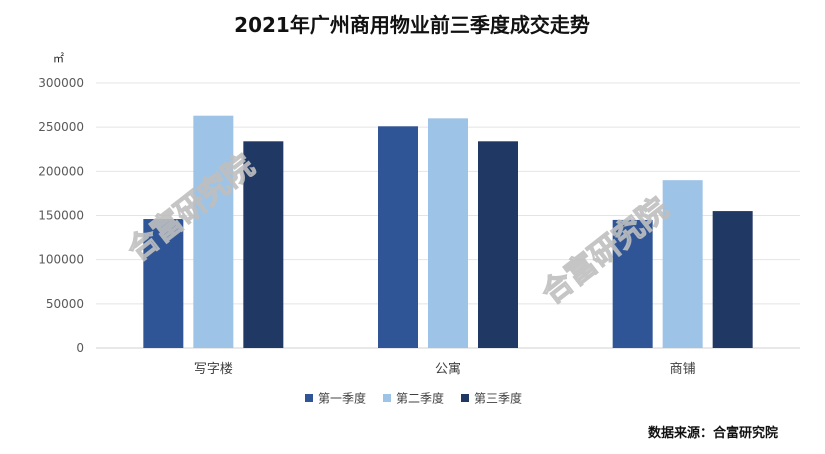 The image size is (825, 454). What do you see at coordinates (61, 83) in the screenshot?
I see `y-tick-label: 300000` at bounding box center [61, 83].